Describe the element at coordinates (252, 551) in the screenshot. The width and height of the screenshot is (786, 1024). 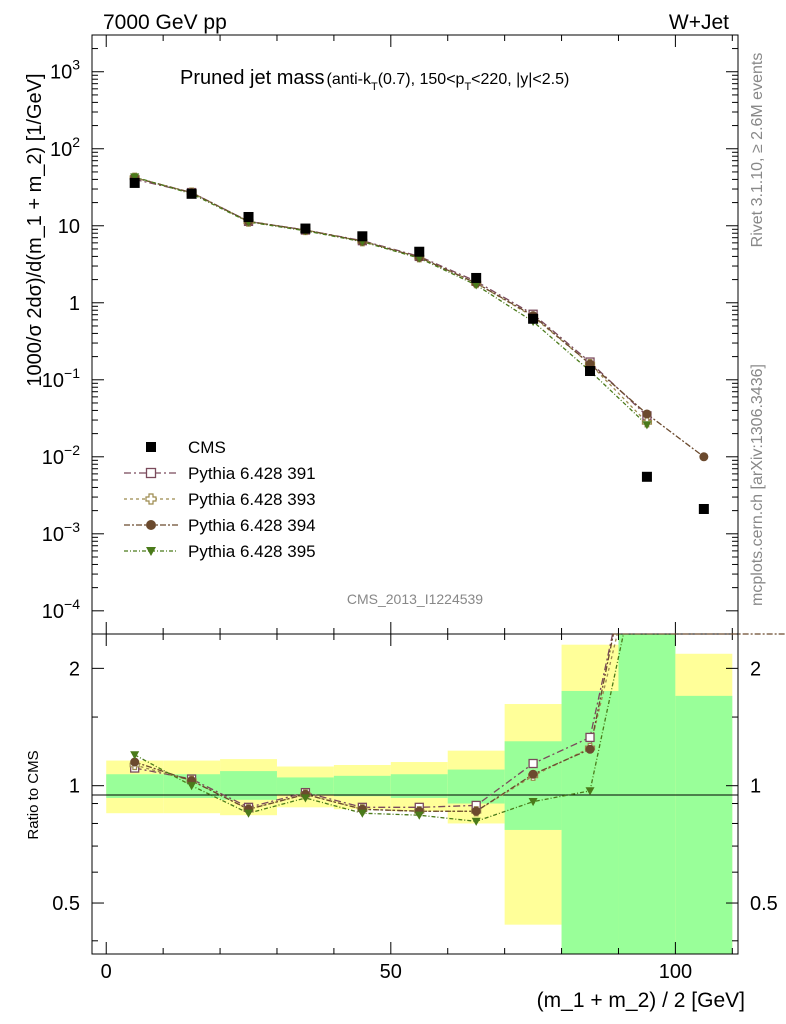
I see `legend-label: Pythia 6.428 395` at that location.